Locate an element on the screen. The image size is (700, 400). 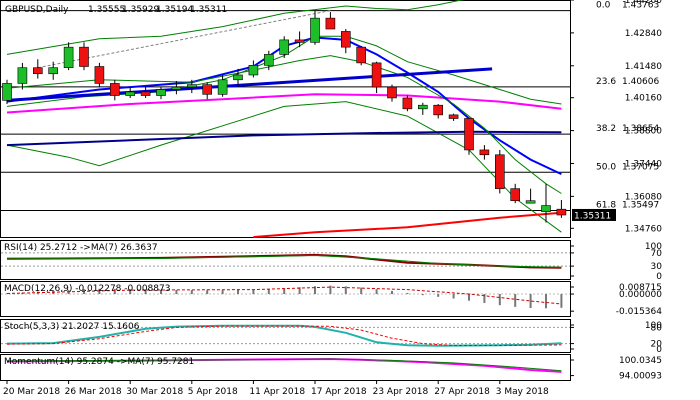
fib-level-value: 1.43763 is located at coordinates (640, 6).